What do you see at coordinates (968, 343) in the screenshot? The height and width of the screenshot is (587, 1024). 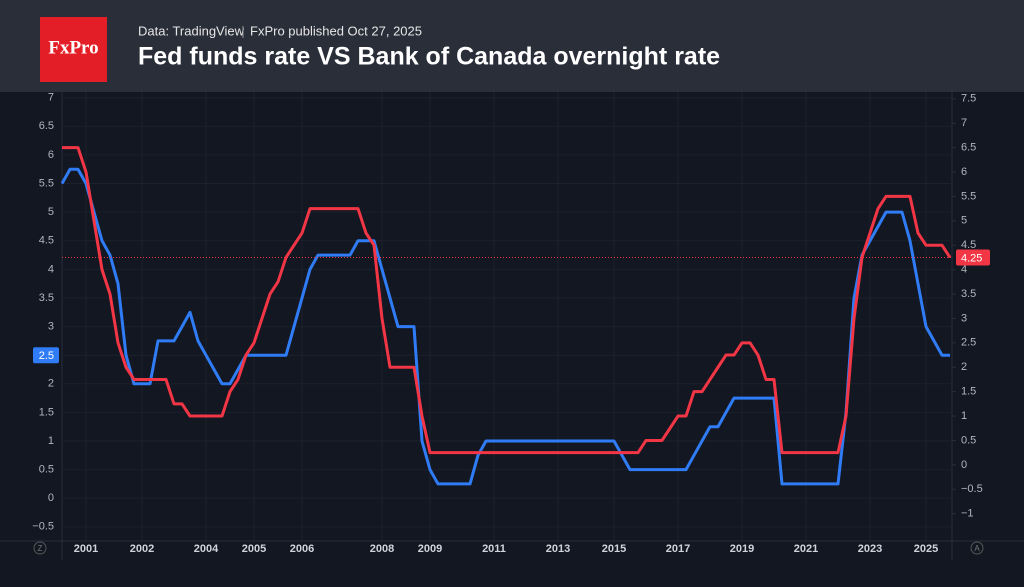 I see `y2-tick-label: 2.5` at bounding box center [968, 343].